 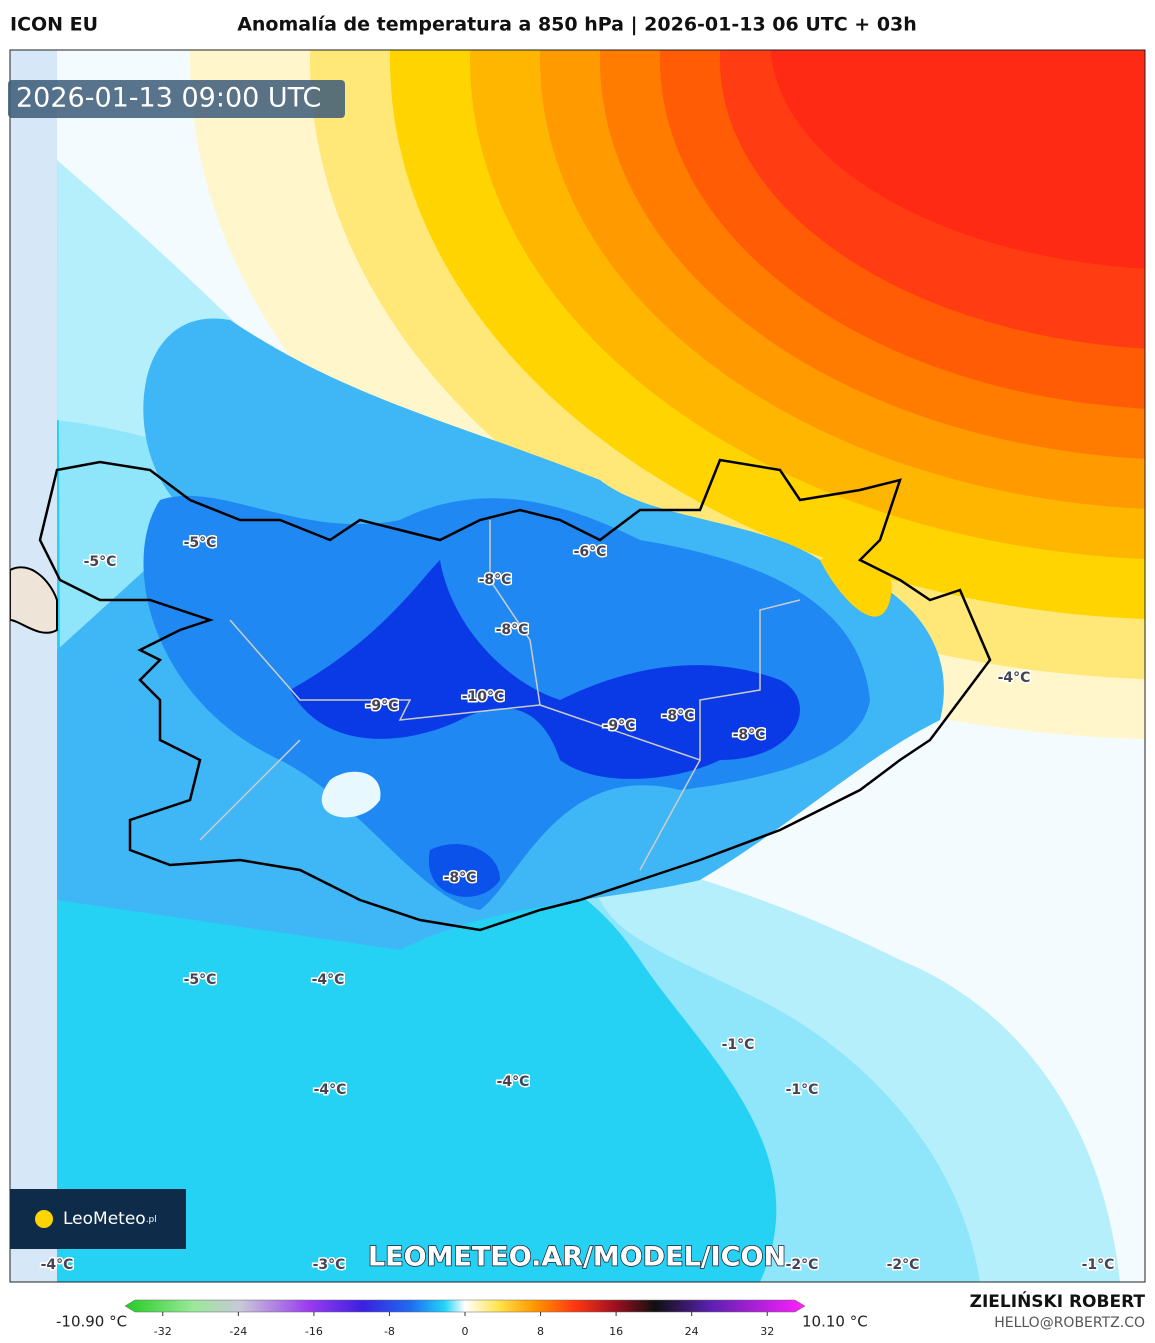 I want to click on map-label: -3°C, so click(x=329, y=1265).